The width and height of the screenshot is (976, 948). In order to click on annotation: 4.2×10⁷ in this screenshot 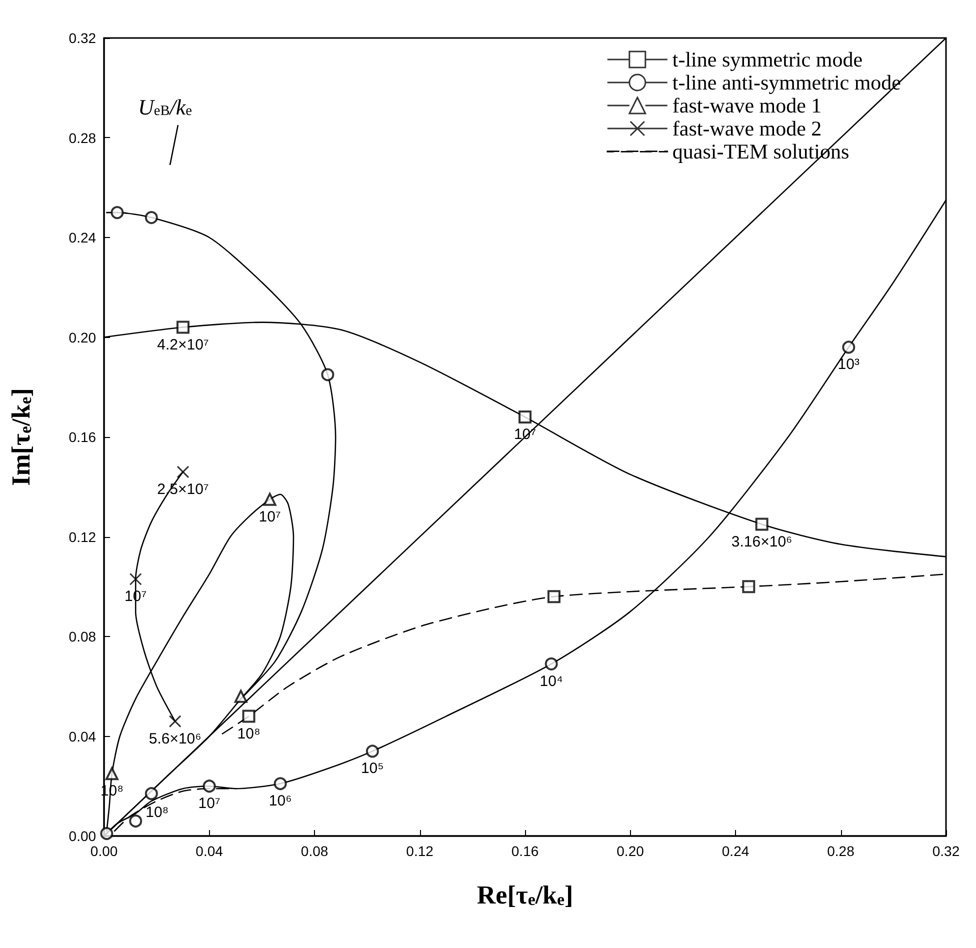, I will do `click(183, 345)`.